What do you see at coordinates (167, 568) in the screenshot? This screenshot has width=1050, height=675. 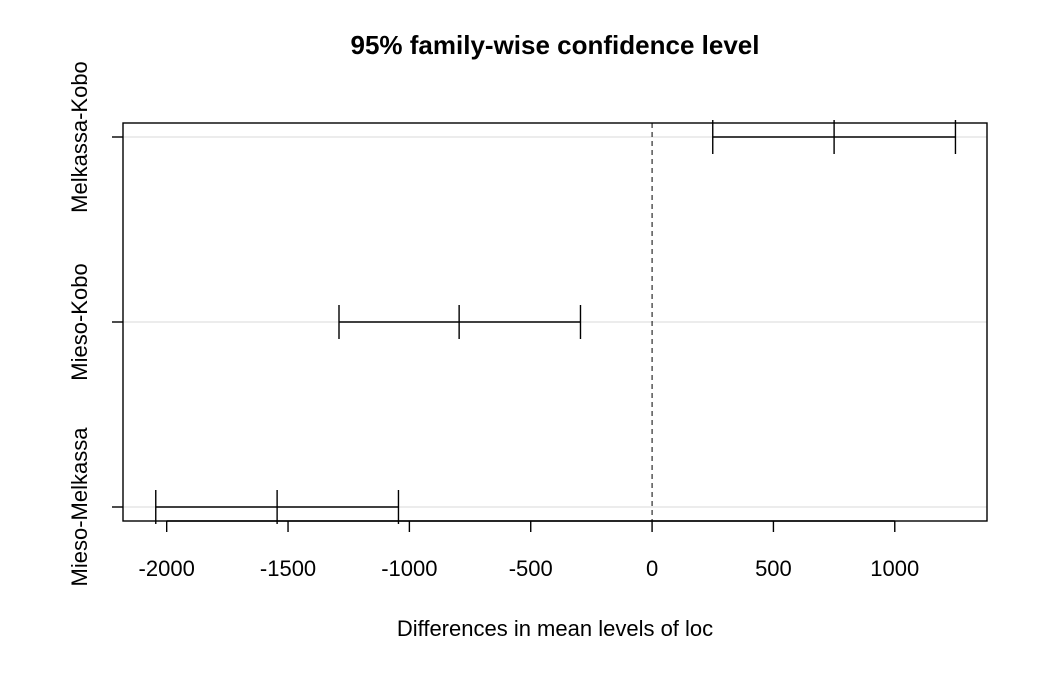 I see `x-tick-label: -2000` at bounding box center [167, 568].